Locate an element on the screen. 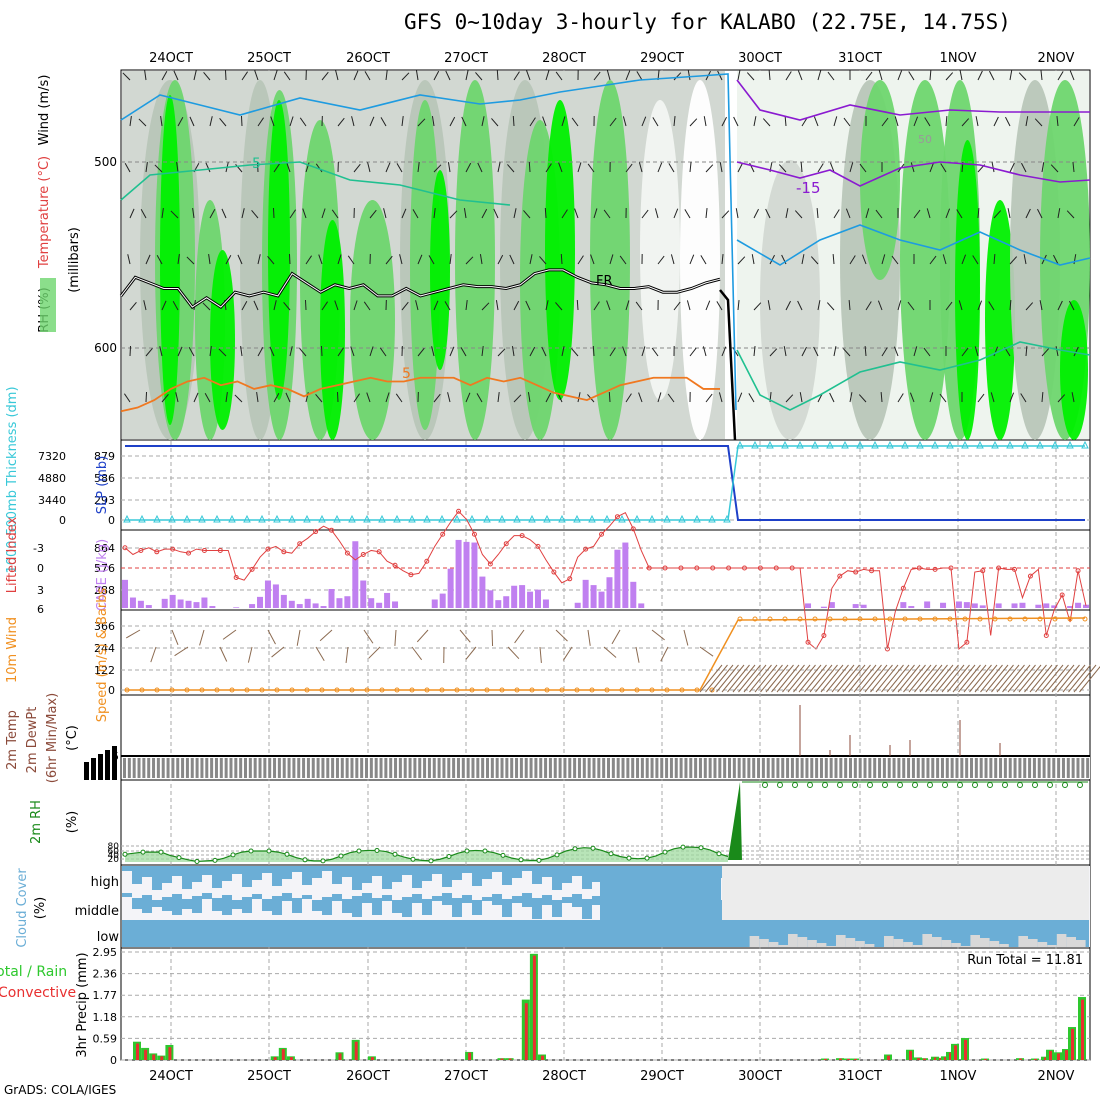 The width and height of the screenshot is (1100, 1104). temp-axis-label-b: 2m DewPt is located at coordinates (32, 740).